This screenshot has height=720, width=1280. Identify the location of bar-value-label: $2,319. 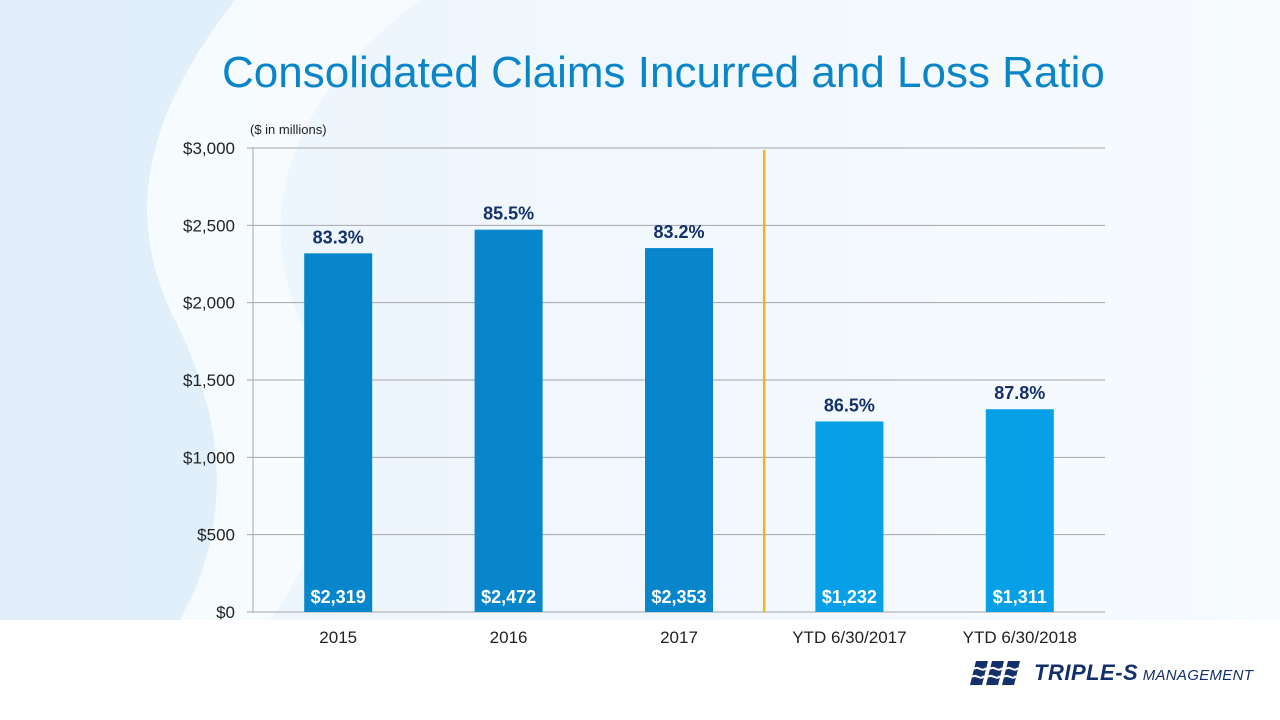
(338, 597).